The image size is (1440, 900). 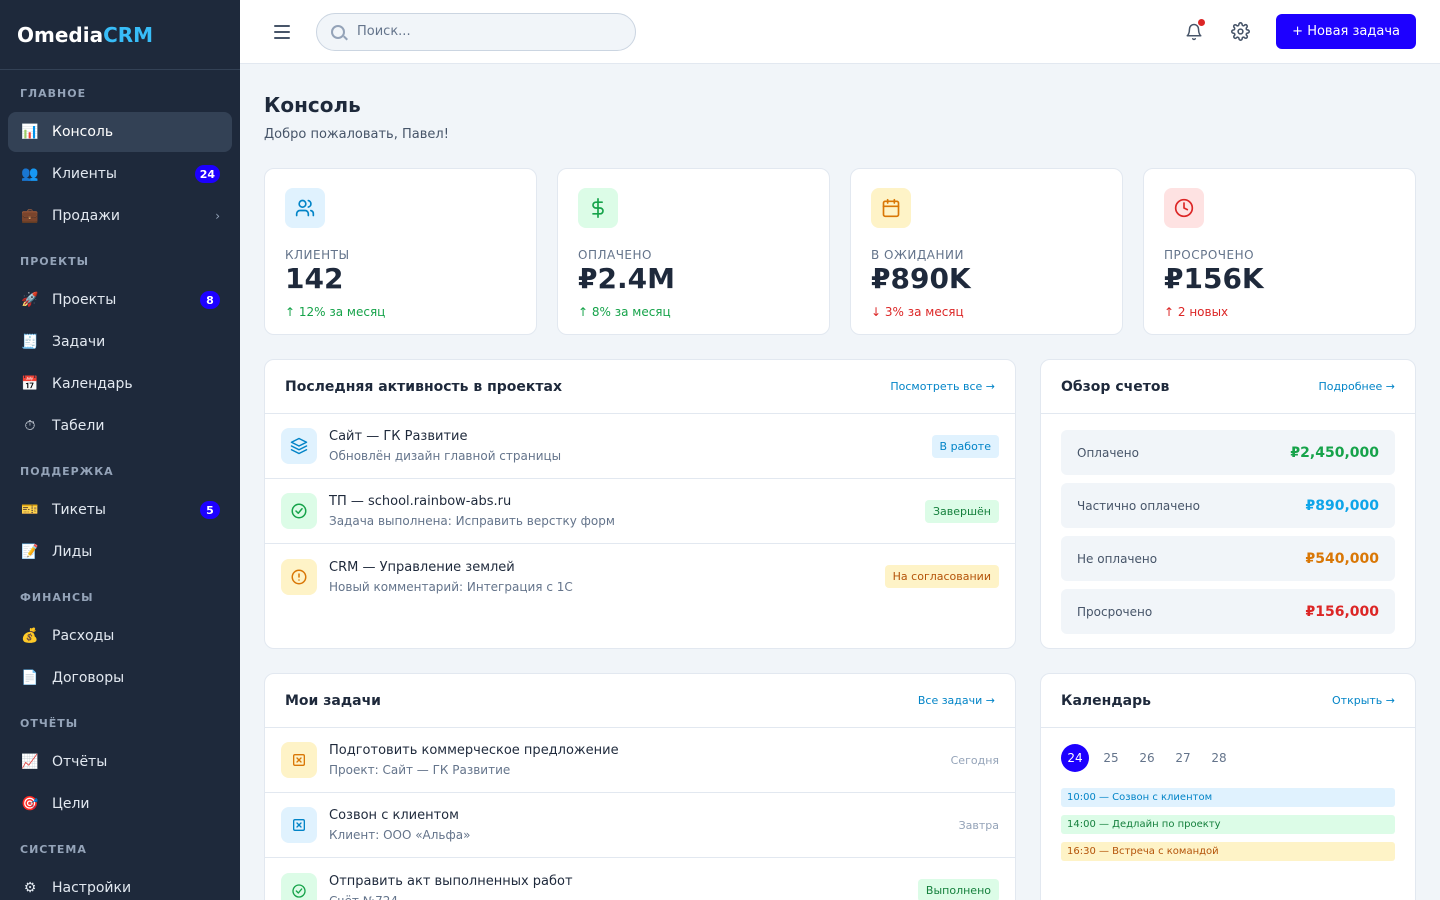 I want to click on check-circle-icon, so click(x=299, y=890).